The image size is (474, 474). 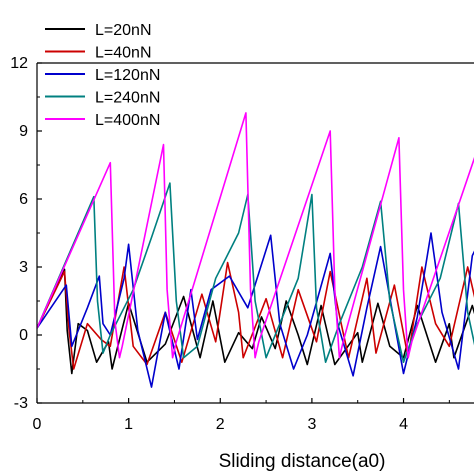 What do you see at coordinates (220, 424) in the screenshot?
I see `x-tick-label: 2` at bounding box center [220, 424].